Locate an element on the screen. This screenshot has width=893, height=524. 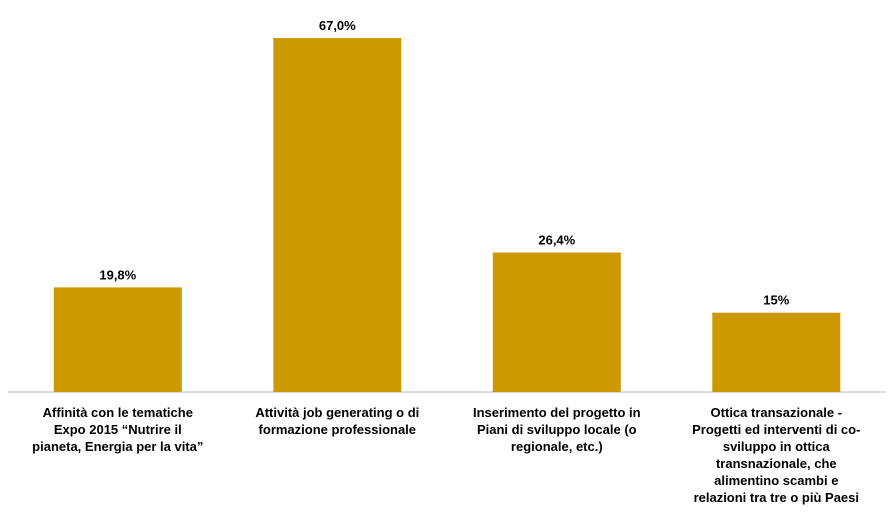
category-label-3-line-2: Piani di sviluppo locale (o is located at coordinates (557, 429).